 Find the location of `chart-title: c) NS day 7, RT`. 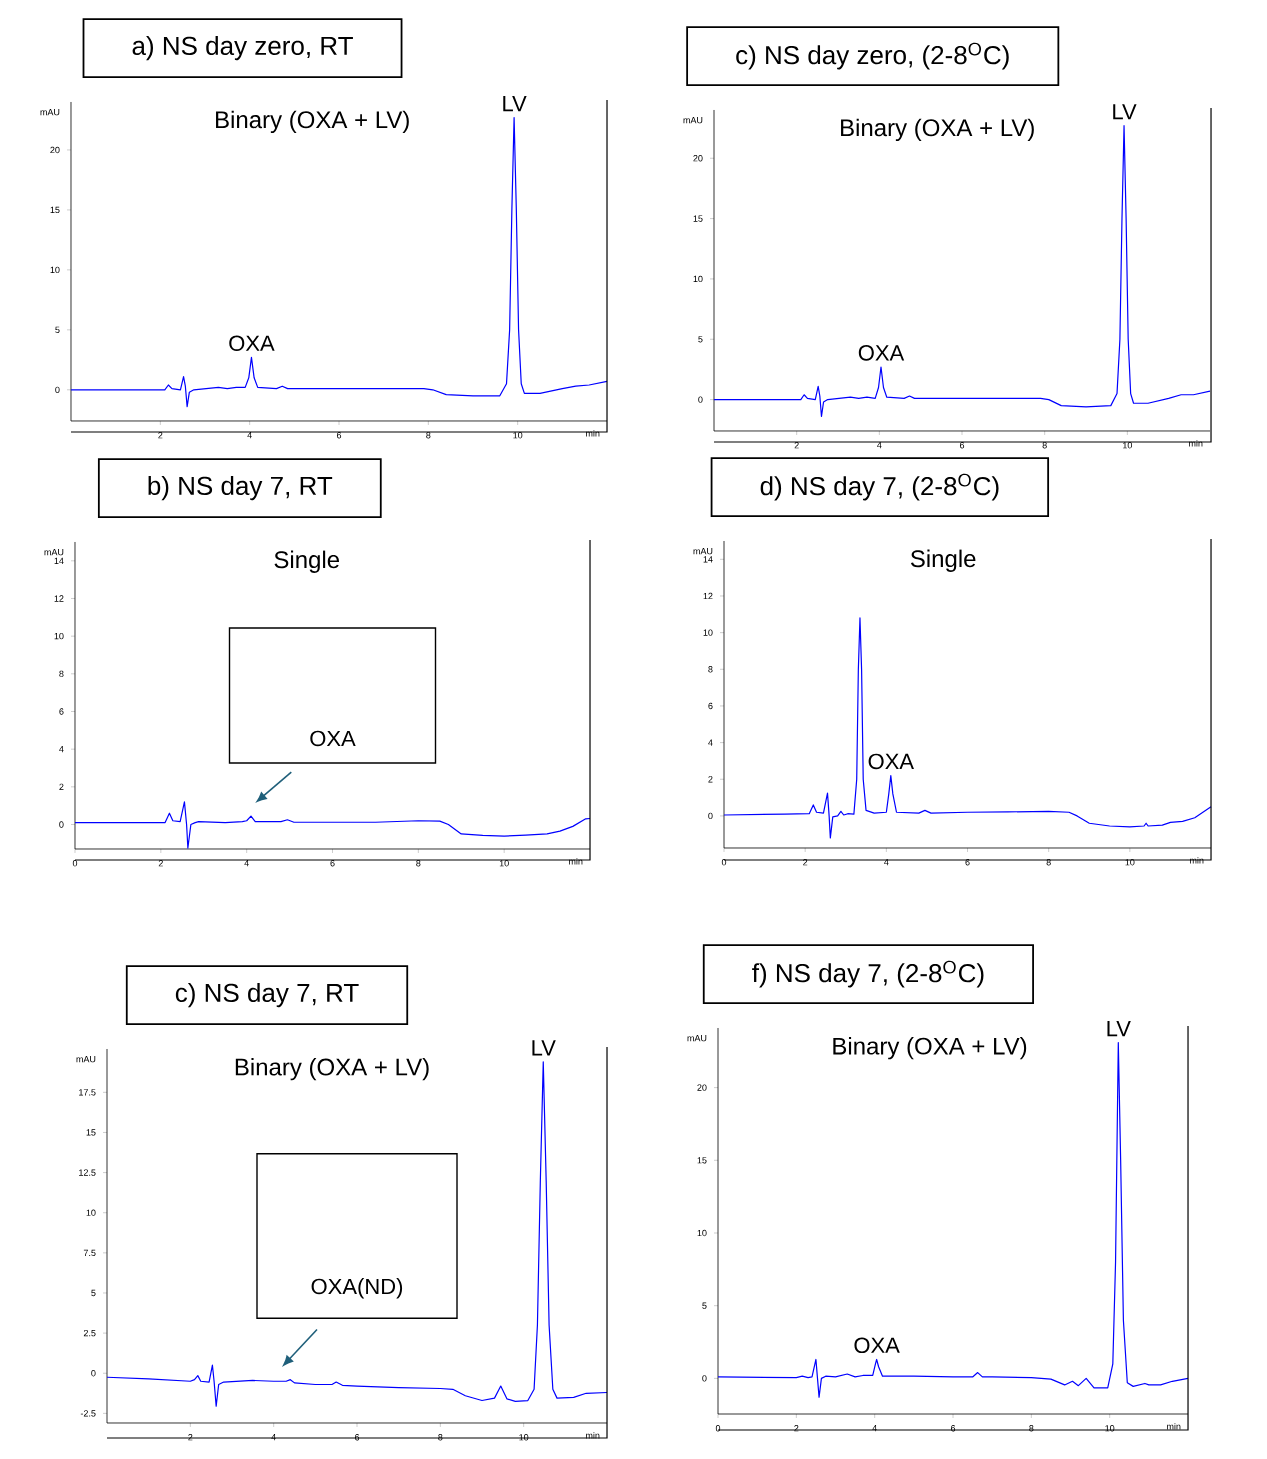

chart-title: c) NS day 7, RT is located at coordinates (267, 995).